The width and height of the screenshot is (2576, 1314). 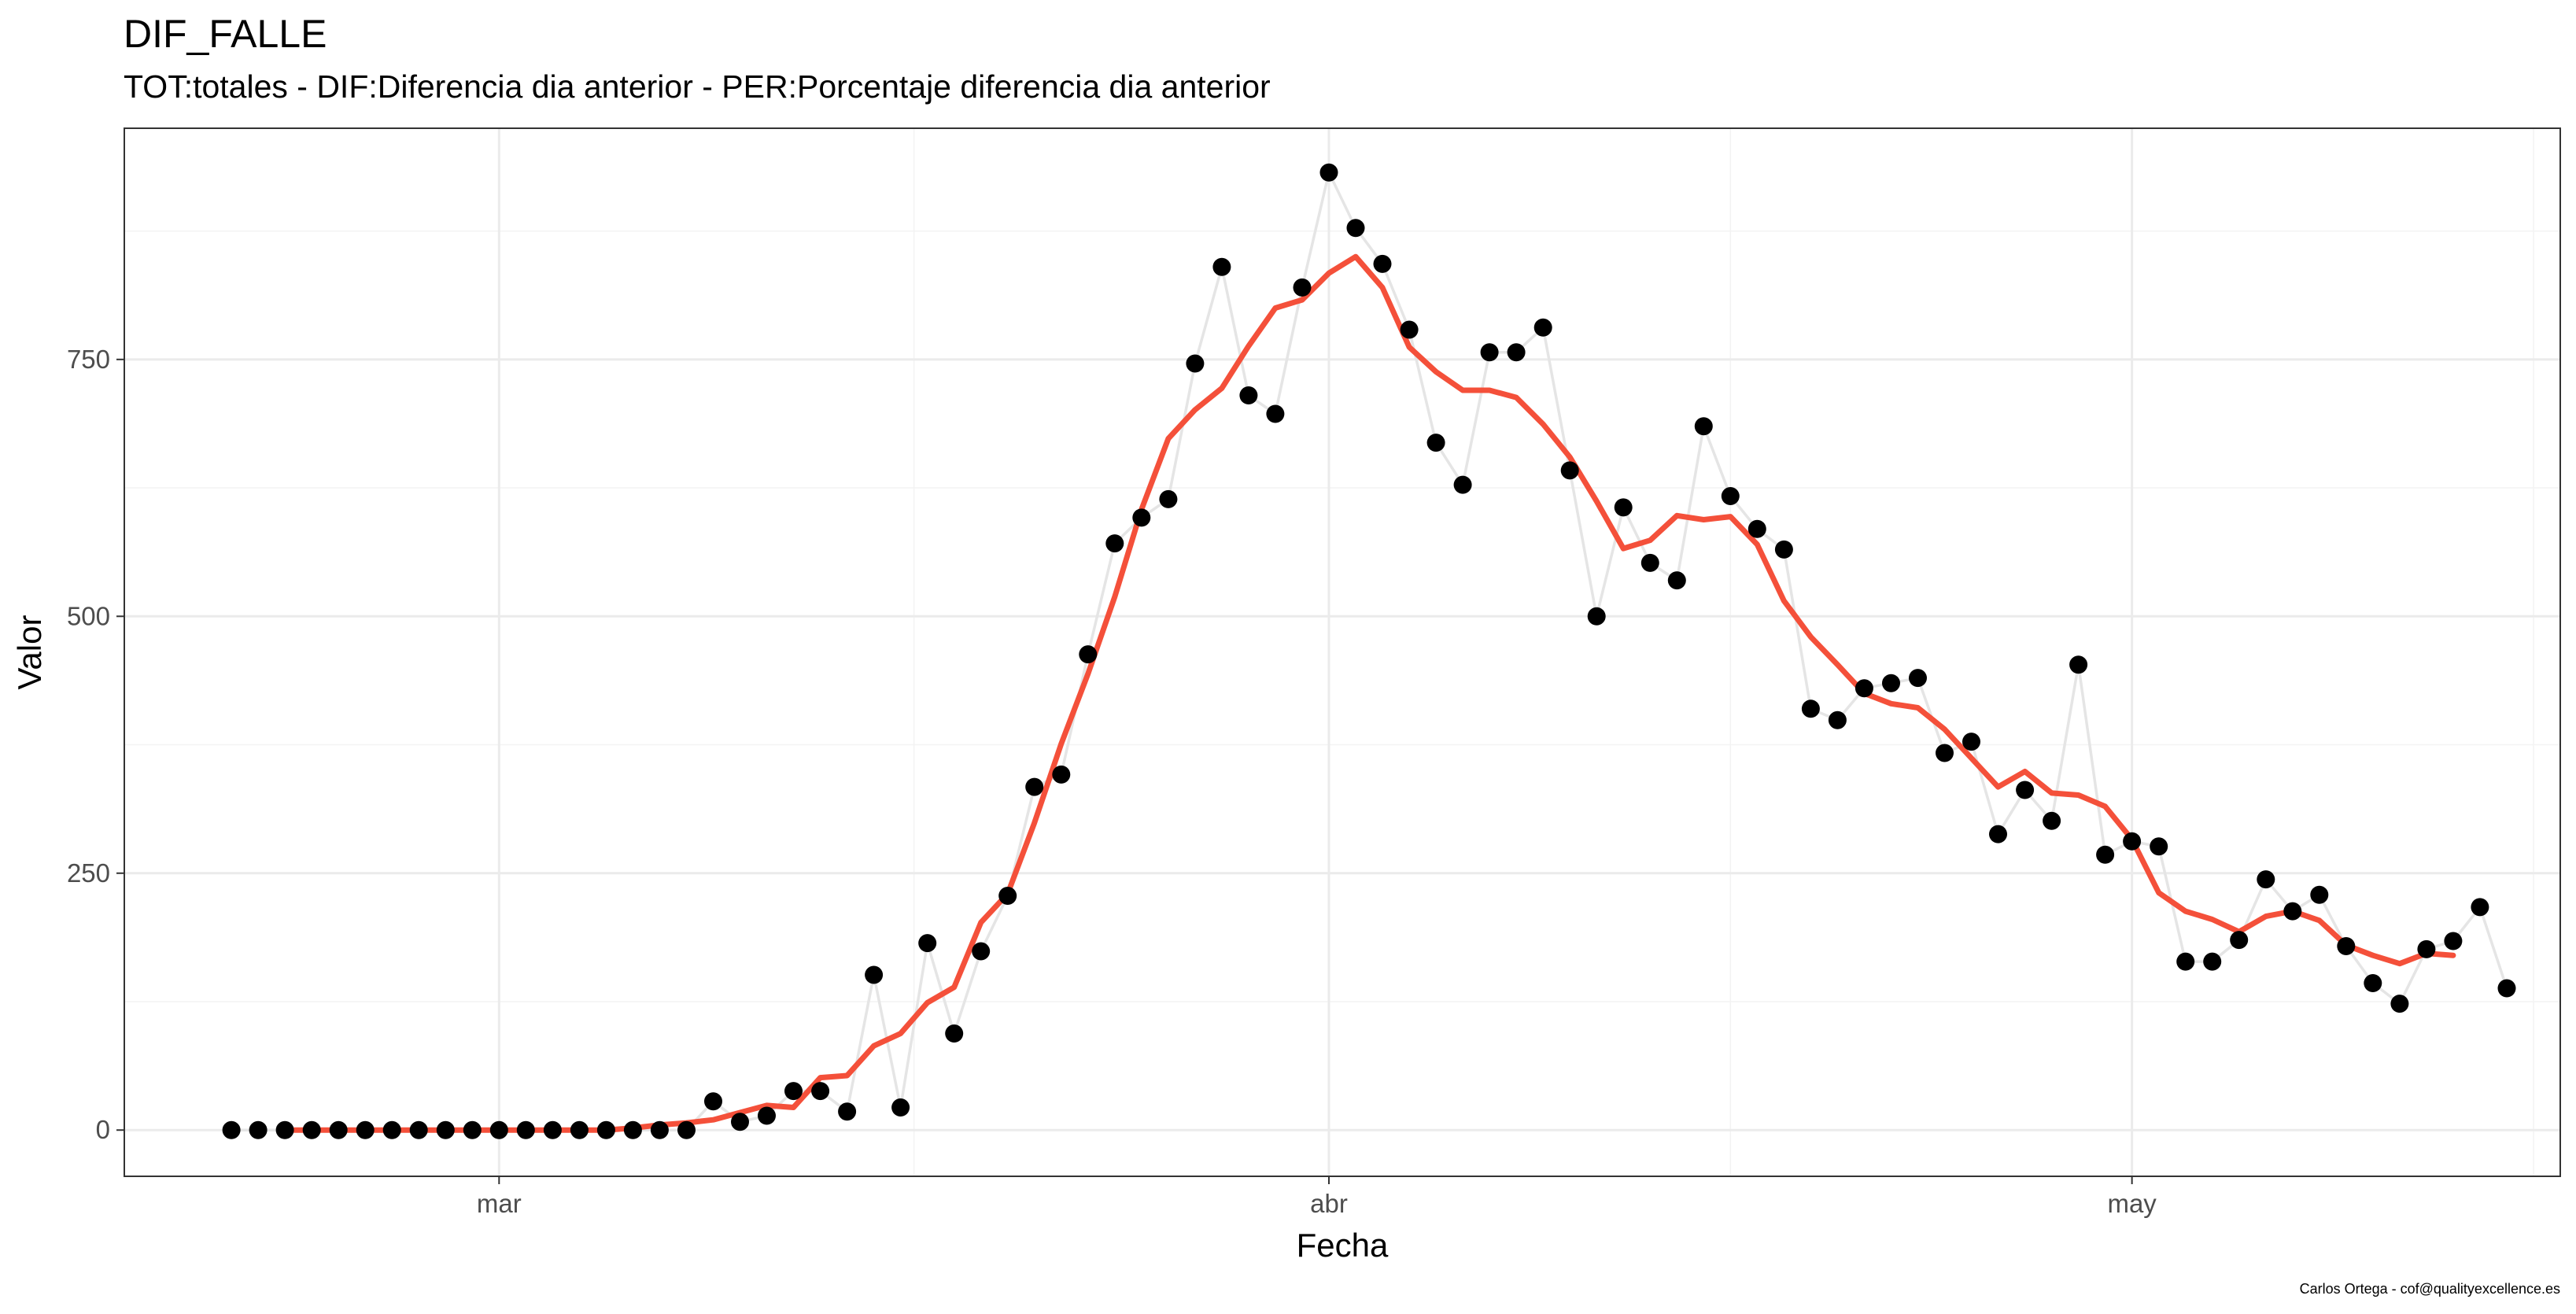 I want to click on y-tick-label: 250, so click(x=88, y=873).